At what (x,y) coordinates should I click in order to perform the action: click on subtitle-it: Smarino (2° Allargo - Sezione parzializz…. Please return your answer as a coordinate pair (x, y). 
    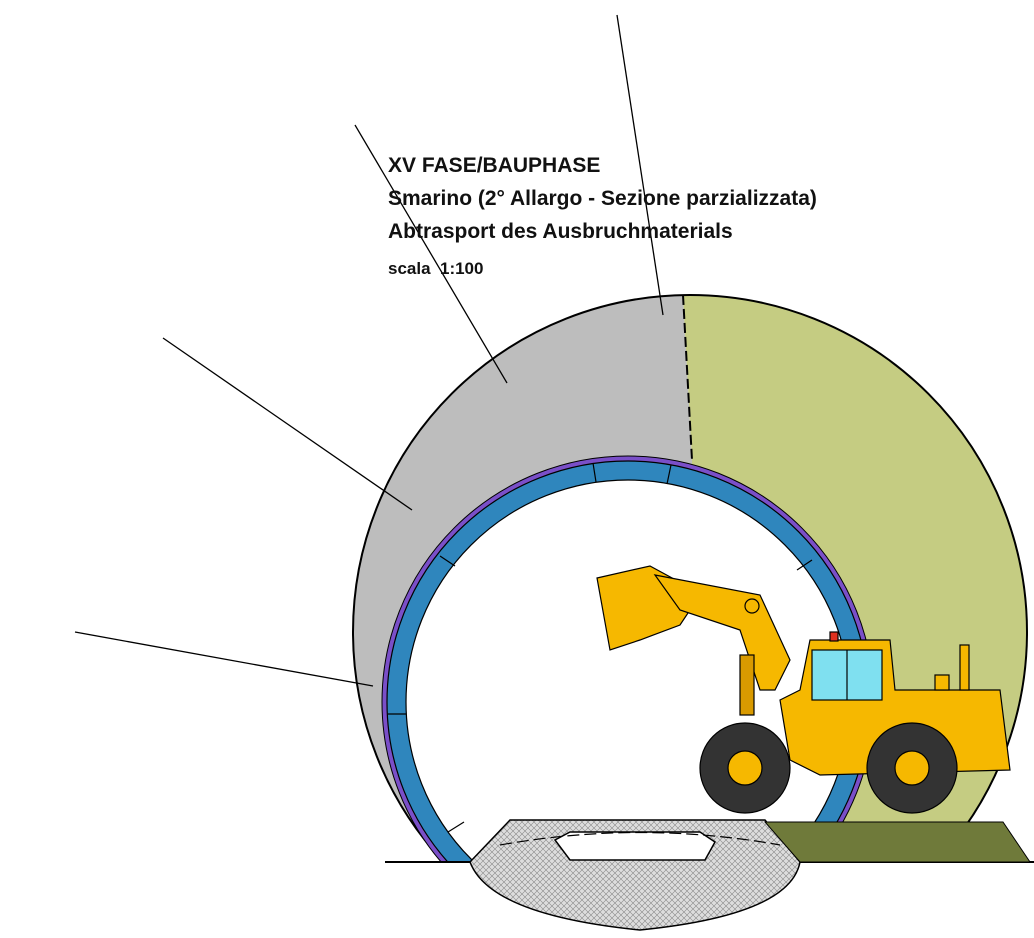
    Looking at the image, I should click on (602, 198).